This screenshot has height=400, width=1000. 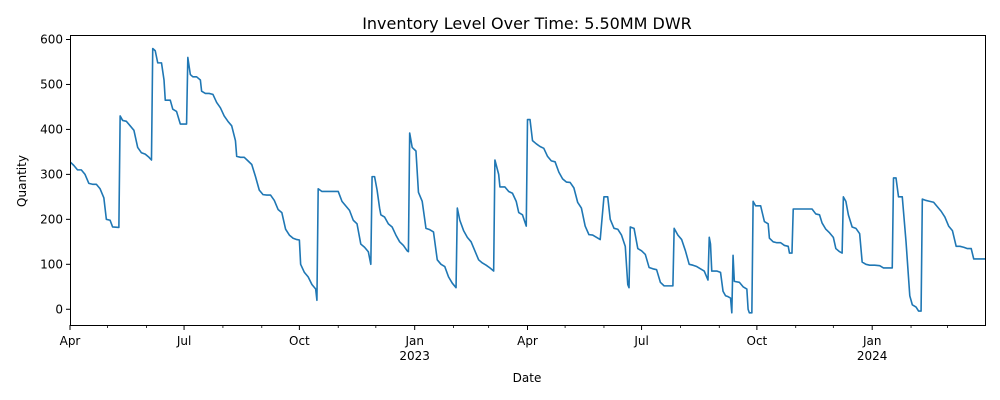 What do you see at coordinates (51, 129) in the screenshot?
I see `y-tick-label: 400` at bounding box center [51, 129].